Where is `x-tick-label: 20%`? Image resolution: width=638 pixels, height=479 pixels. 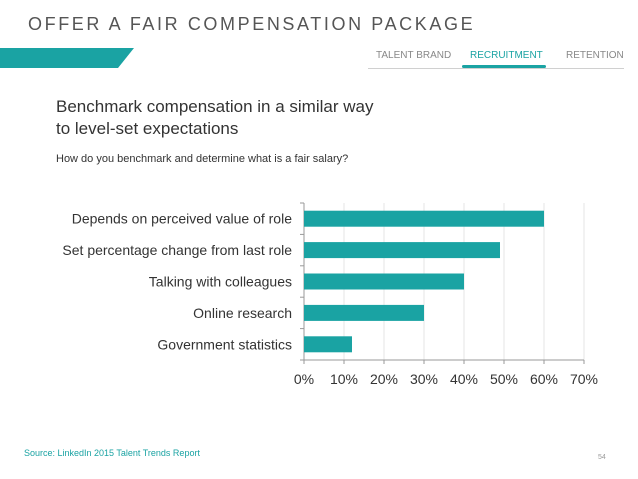
x-tick-label: 20% is located at coordinates (384, 379).